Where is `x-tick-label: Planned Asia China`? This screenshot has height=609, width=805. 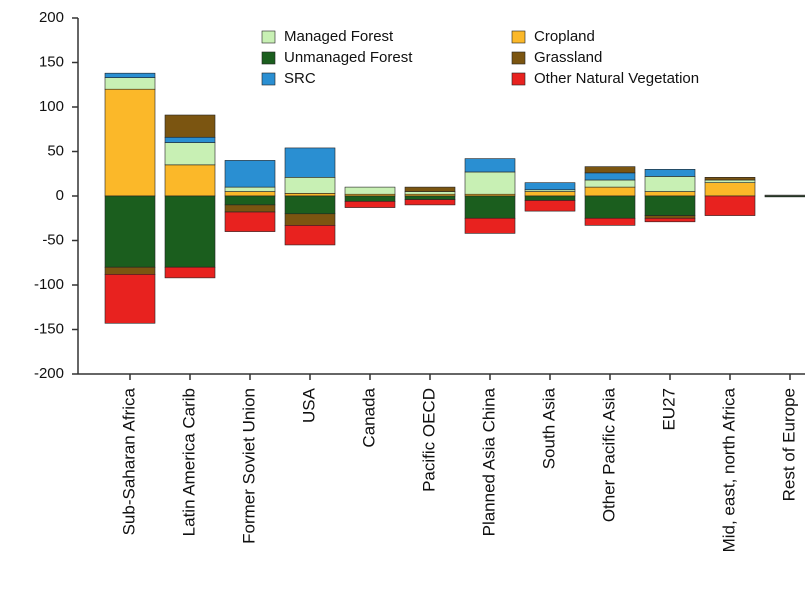 x-tick-label: Planned Asia China is located at coordinates (488, 461).